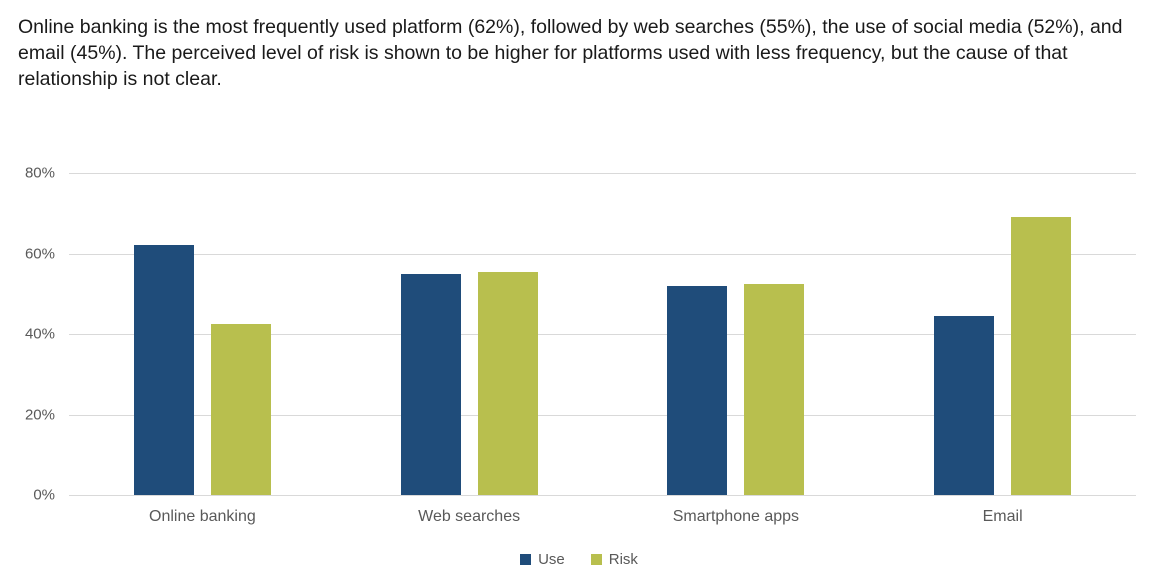 This screenshot has height=584, width=1158. What do you see at coordinates (596, 559) in the screenshot?
I see `legend-swatch-risk` at bounding box center [596, 559].